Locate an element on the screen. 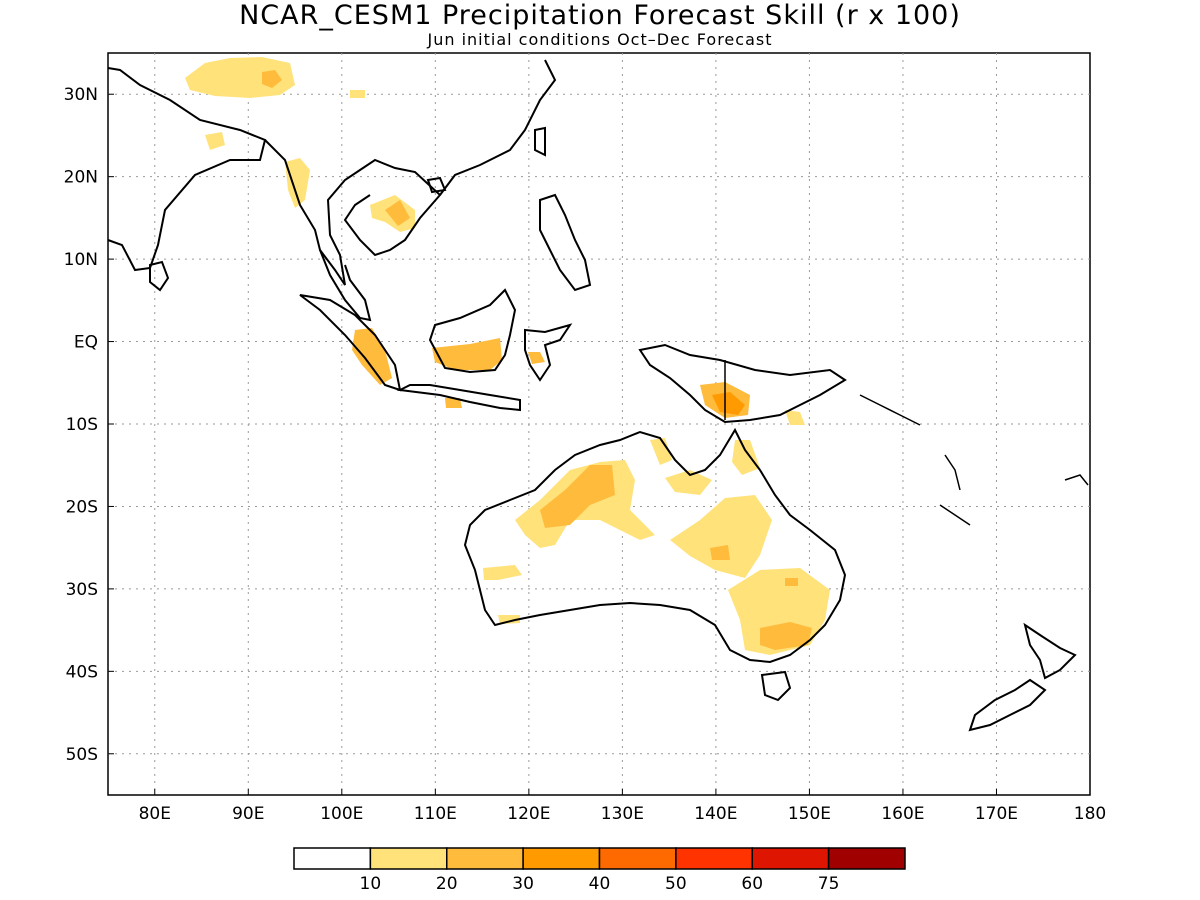  lat-tick-label: 30N is located at coordinates (81, 95).